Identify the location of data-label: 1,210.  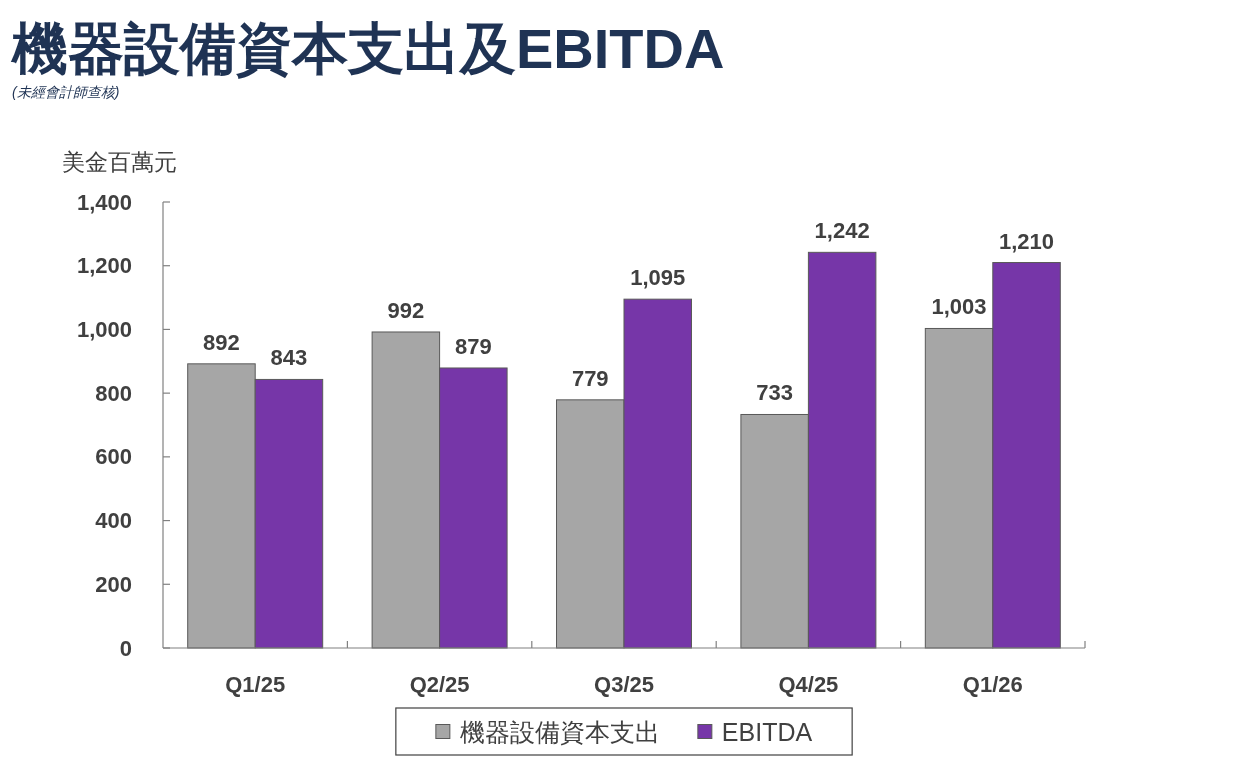
(1027, 241).